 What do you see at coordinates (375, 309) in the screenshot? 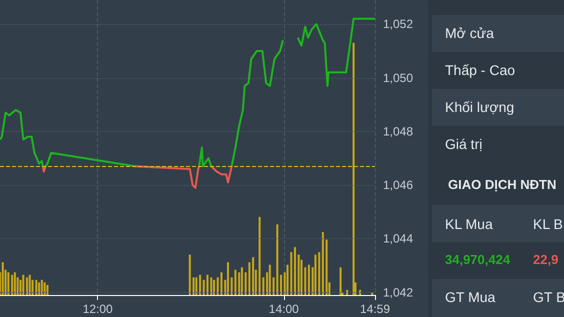
I see `x-tick-label: 14:59` at bounding box center [375, 309].